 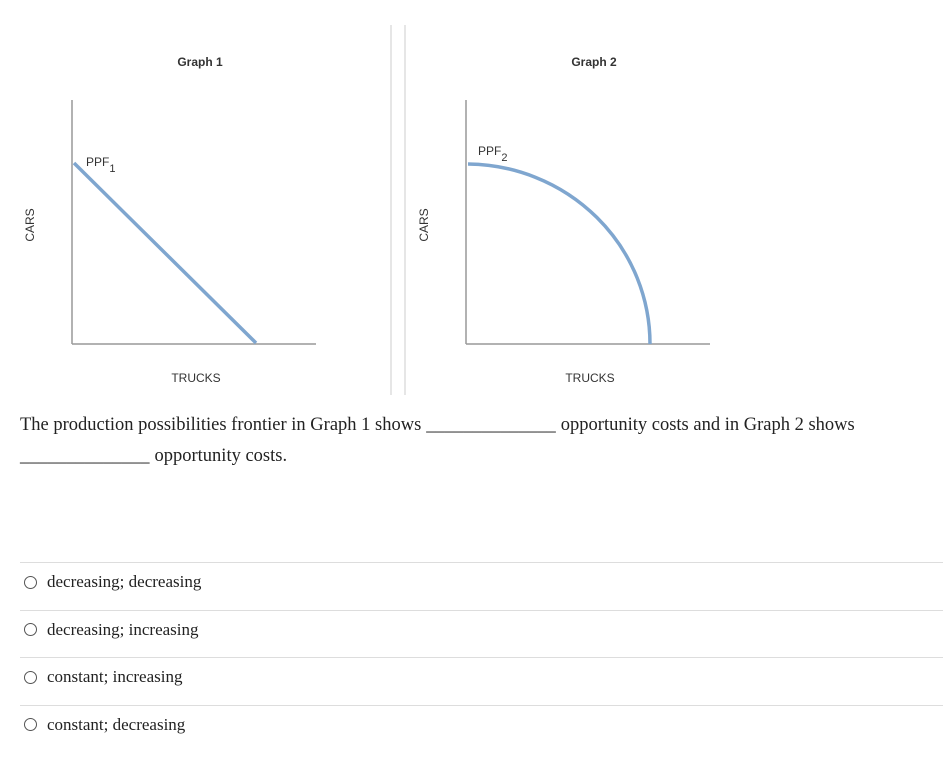 I want to click on question-text: opportunity costs., so click(x=221, y=456).